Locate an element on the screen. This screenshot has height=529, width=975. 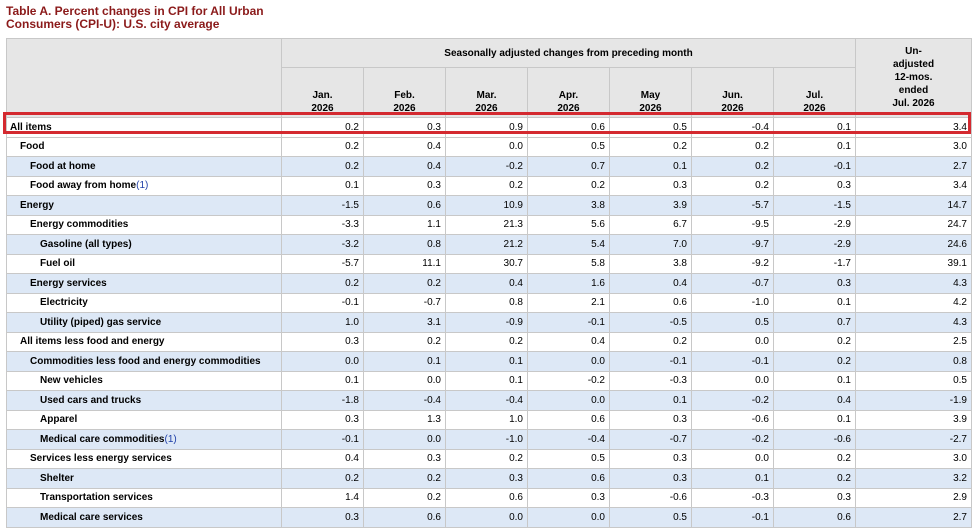
row-label: Utility (piped) gas service is located at coordinates (144, 322).